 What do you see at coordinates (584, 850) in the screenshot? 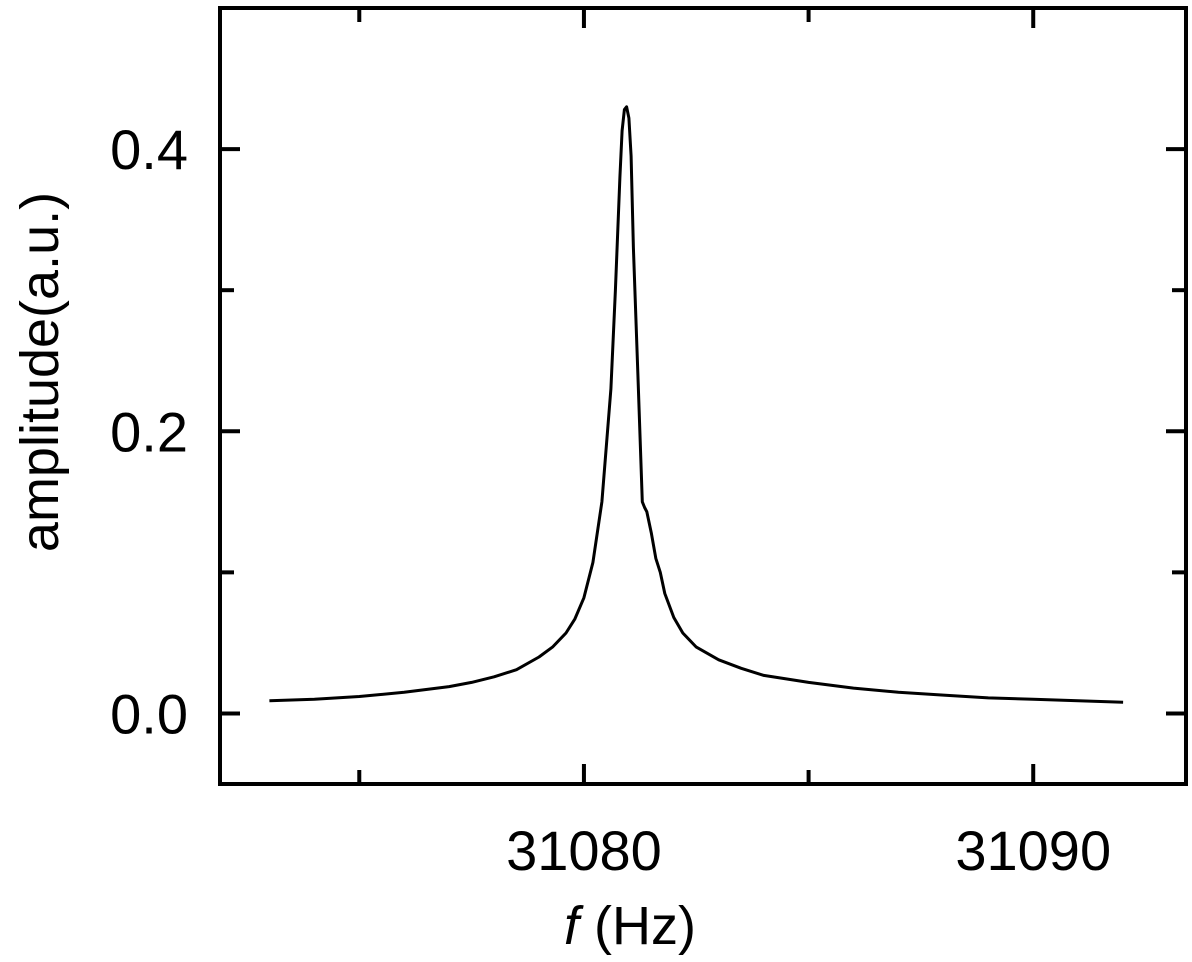
I see `x-tick-label: 31080` at bounding box center [584, 850].